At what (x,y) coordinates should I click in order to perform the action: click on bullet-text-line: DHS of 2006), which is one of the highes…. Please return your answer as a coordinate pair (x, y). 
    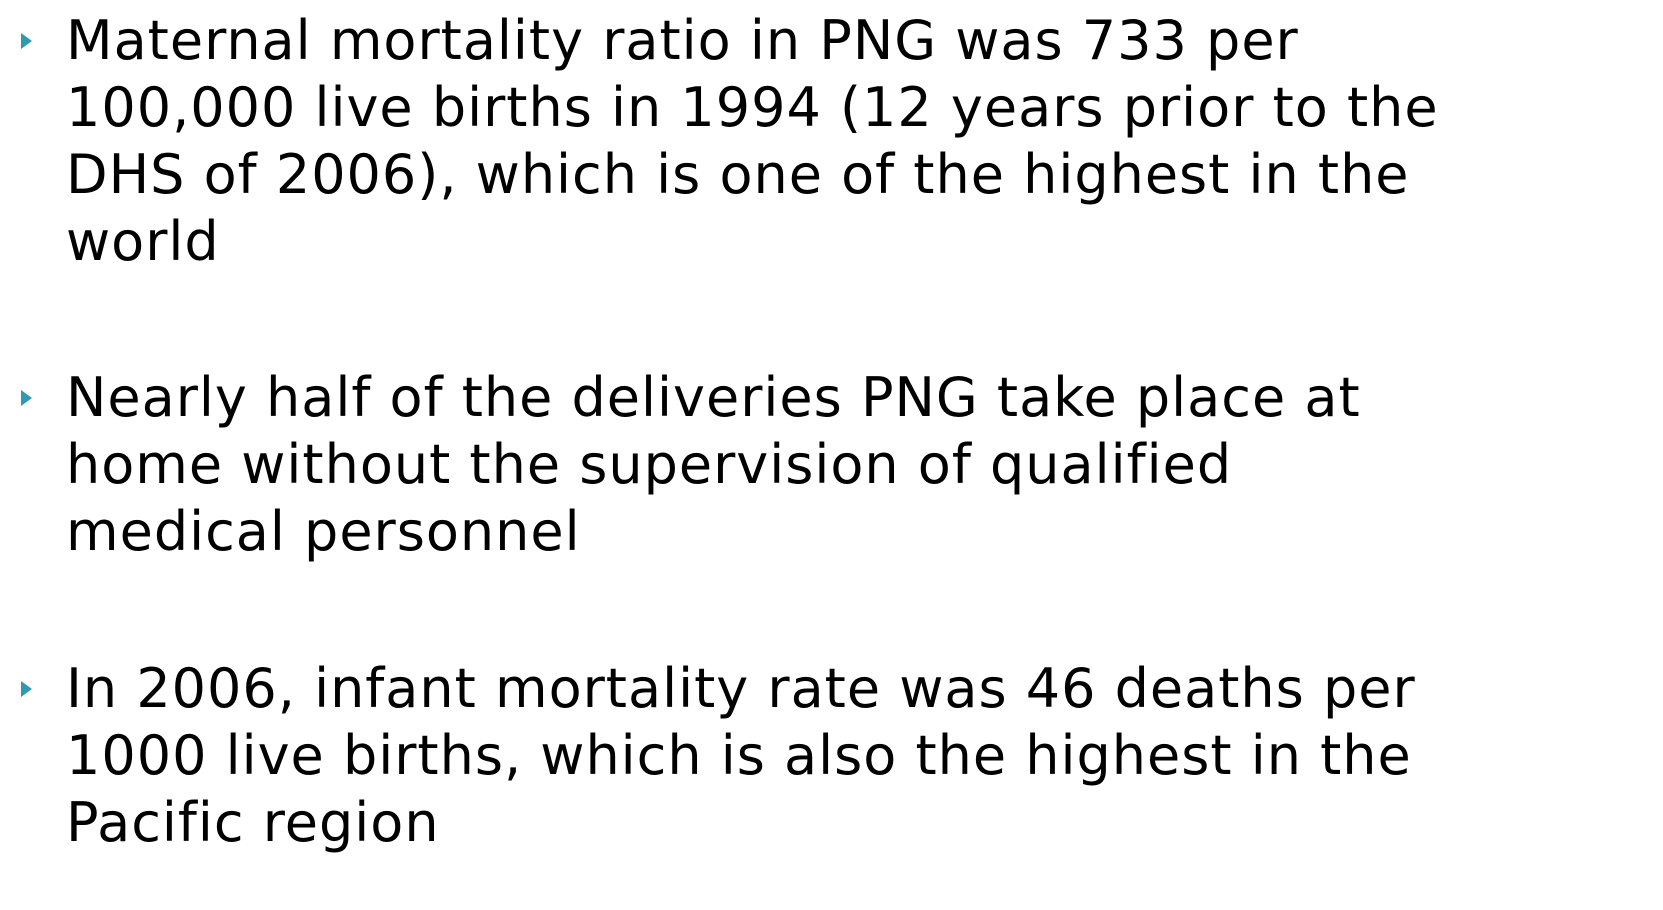
    Looking at the image, I should click on (738, 174).